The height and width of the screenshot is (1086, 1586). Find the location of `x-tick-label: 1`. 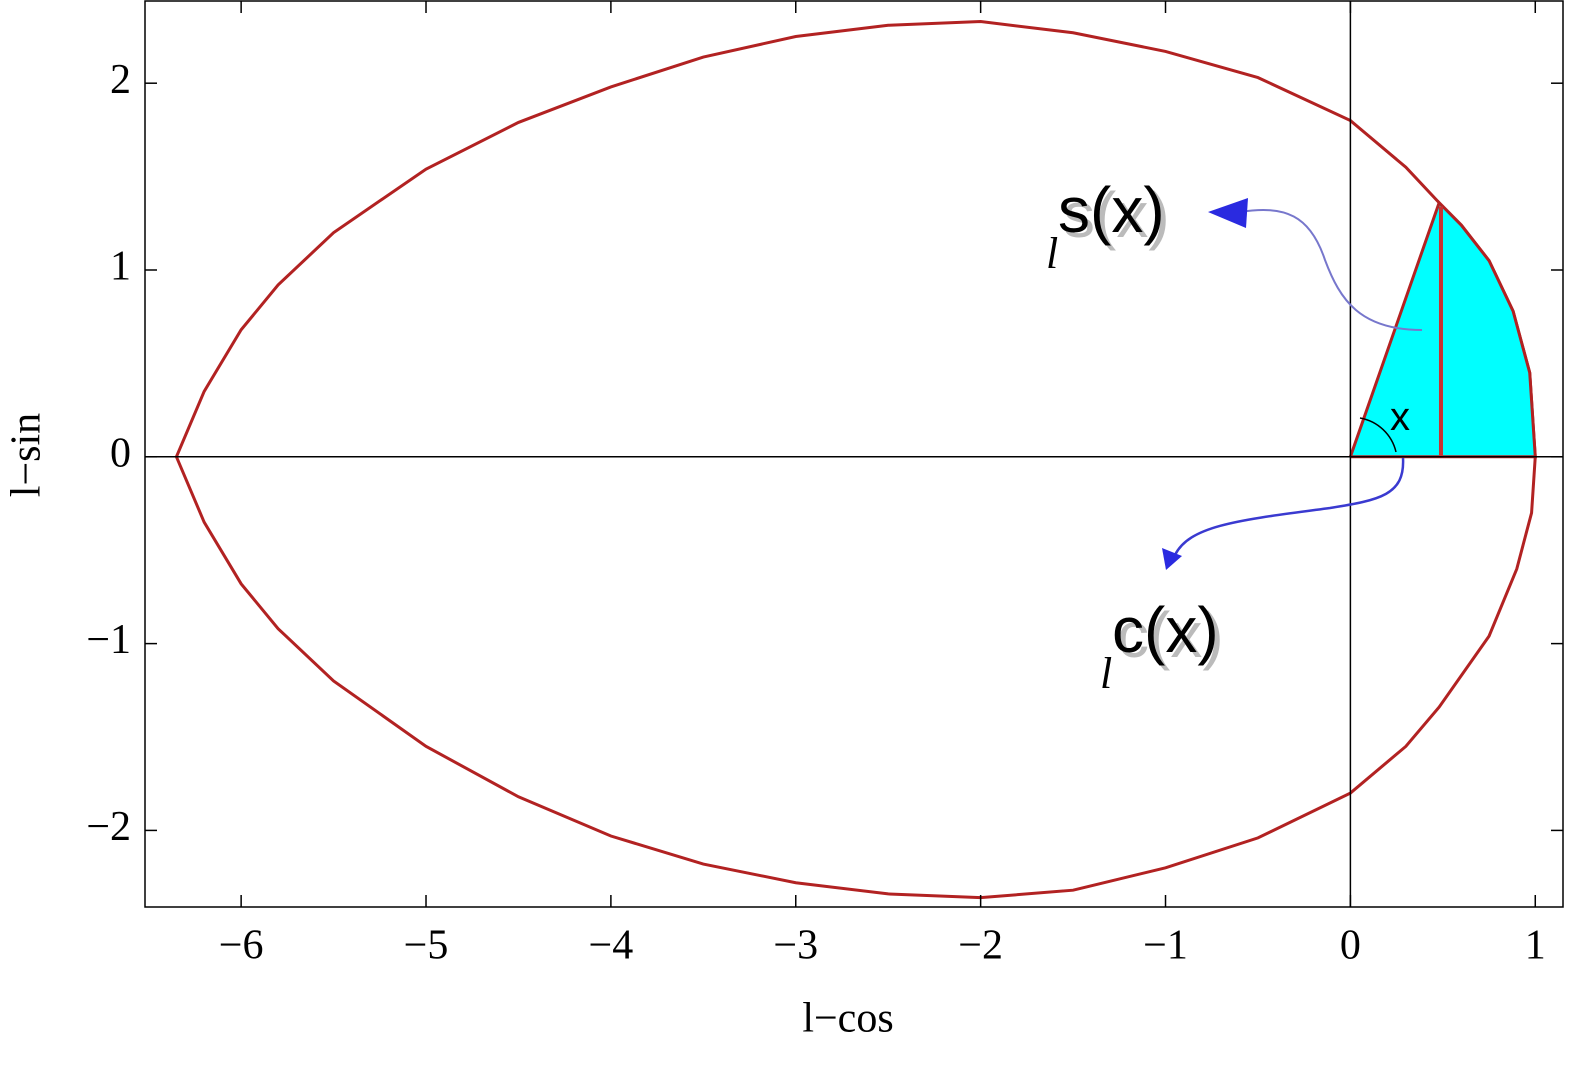

x-tick-label: 1 is located at coordinates (1535, 946).